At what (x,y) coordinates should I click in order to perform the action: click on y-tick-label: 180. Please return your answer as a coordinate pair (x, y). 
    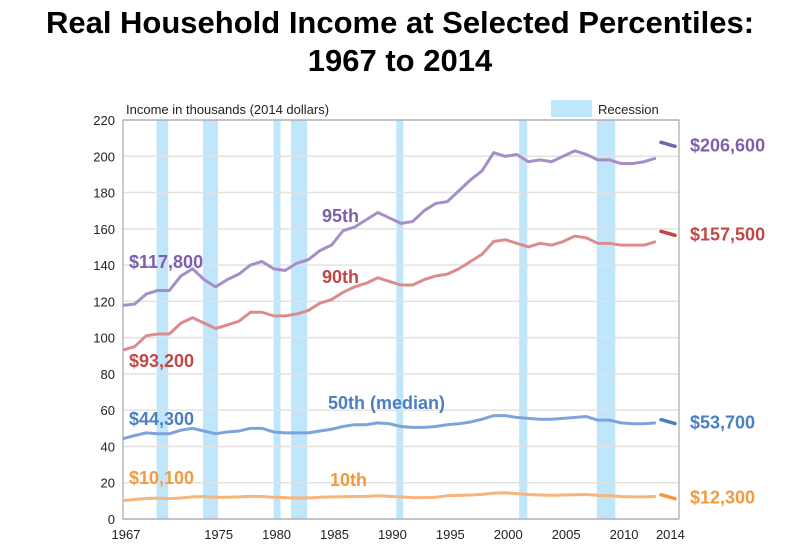
    Looking at the image, I should click on (104, 193).